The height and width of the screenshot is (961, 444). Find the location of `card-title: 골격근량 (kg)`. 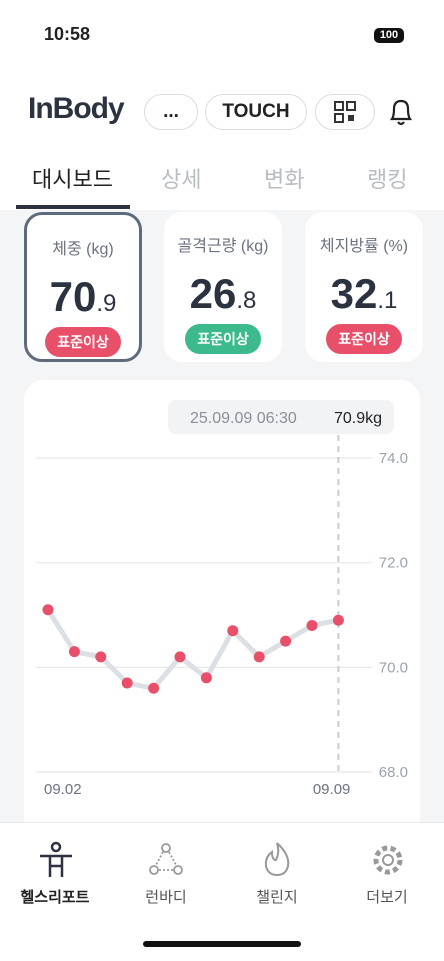

card-title: 골격근량 (kg) is located at coordinates (223, 246).